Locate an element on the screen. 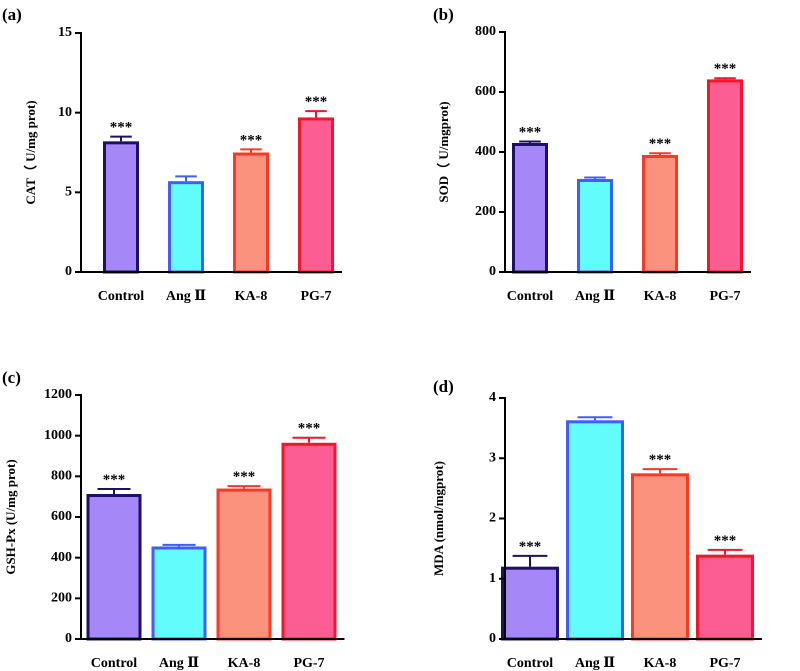  y-tick-label: 10 is located at coordinates (65, 112).